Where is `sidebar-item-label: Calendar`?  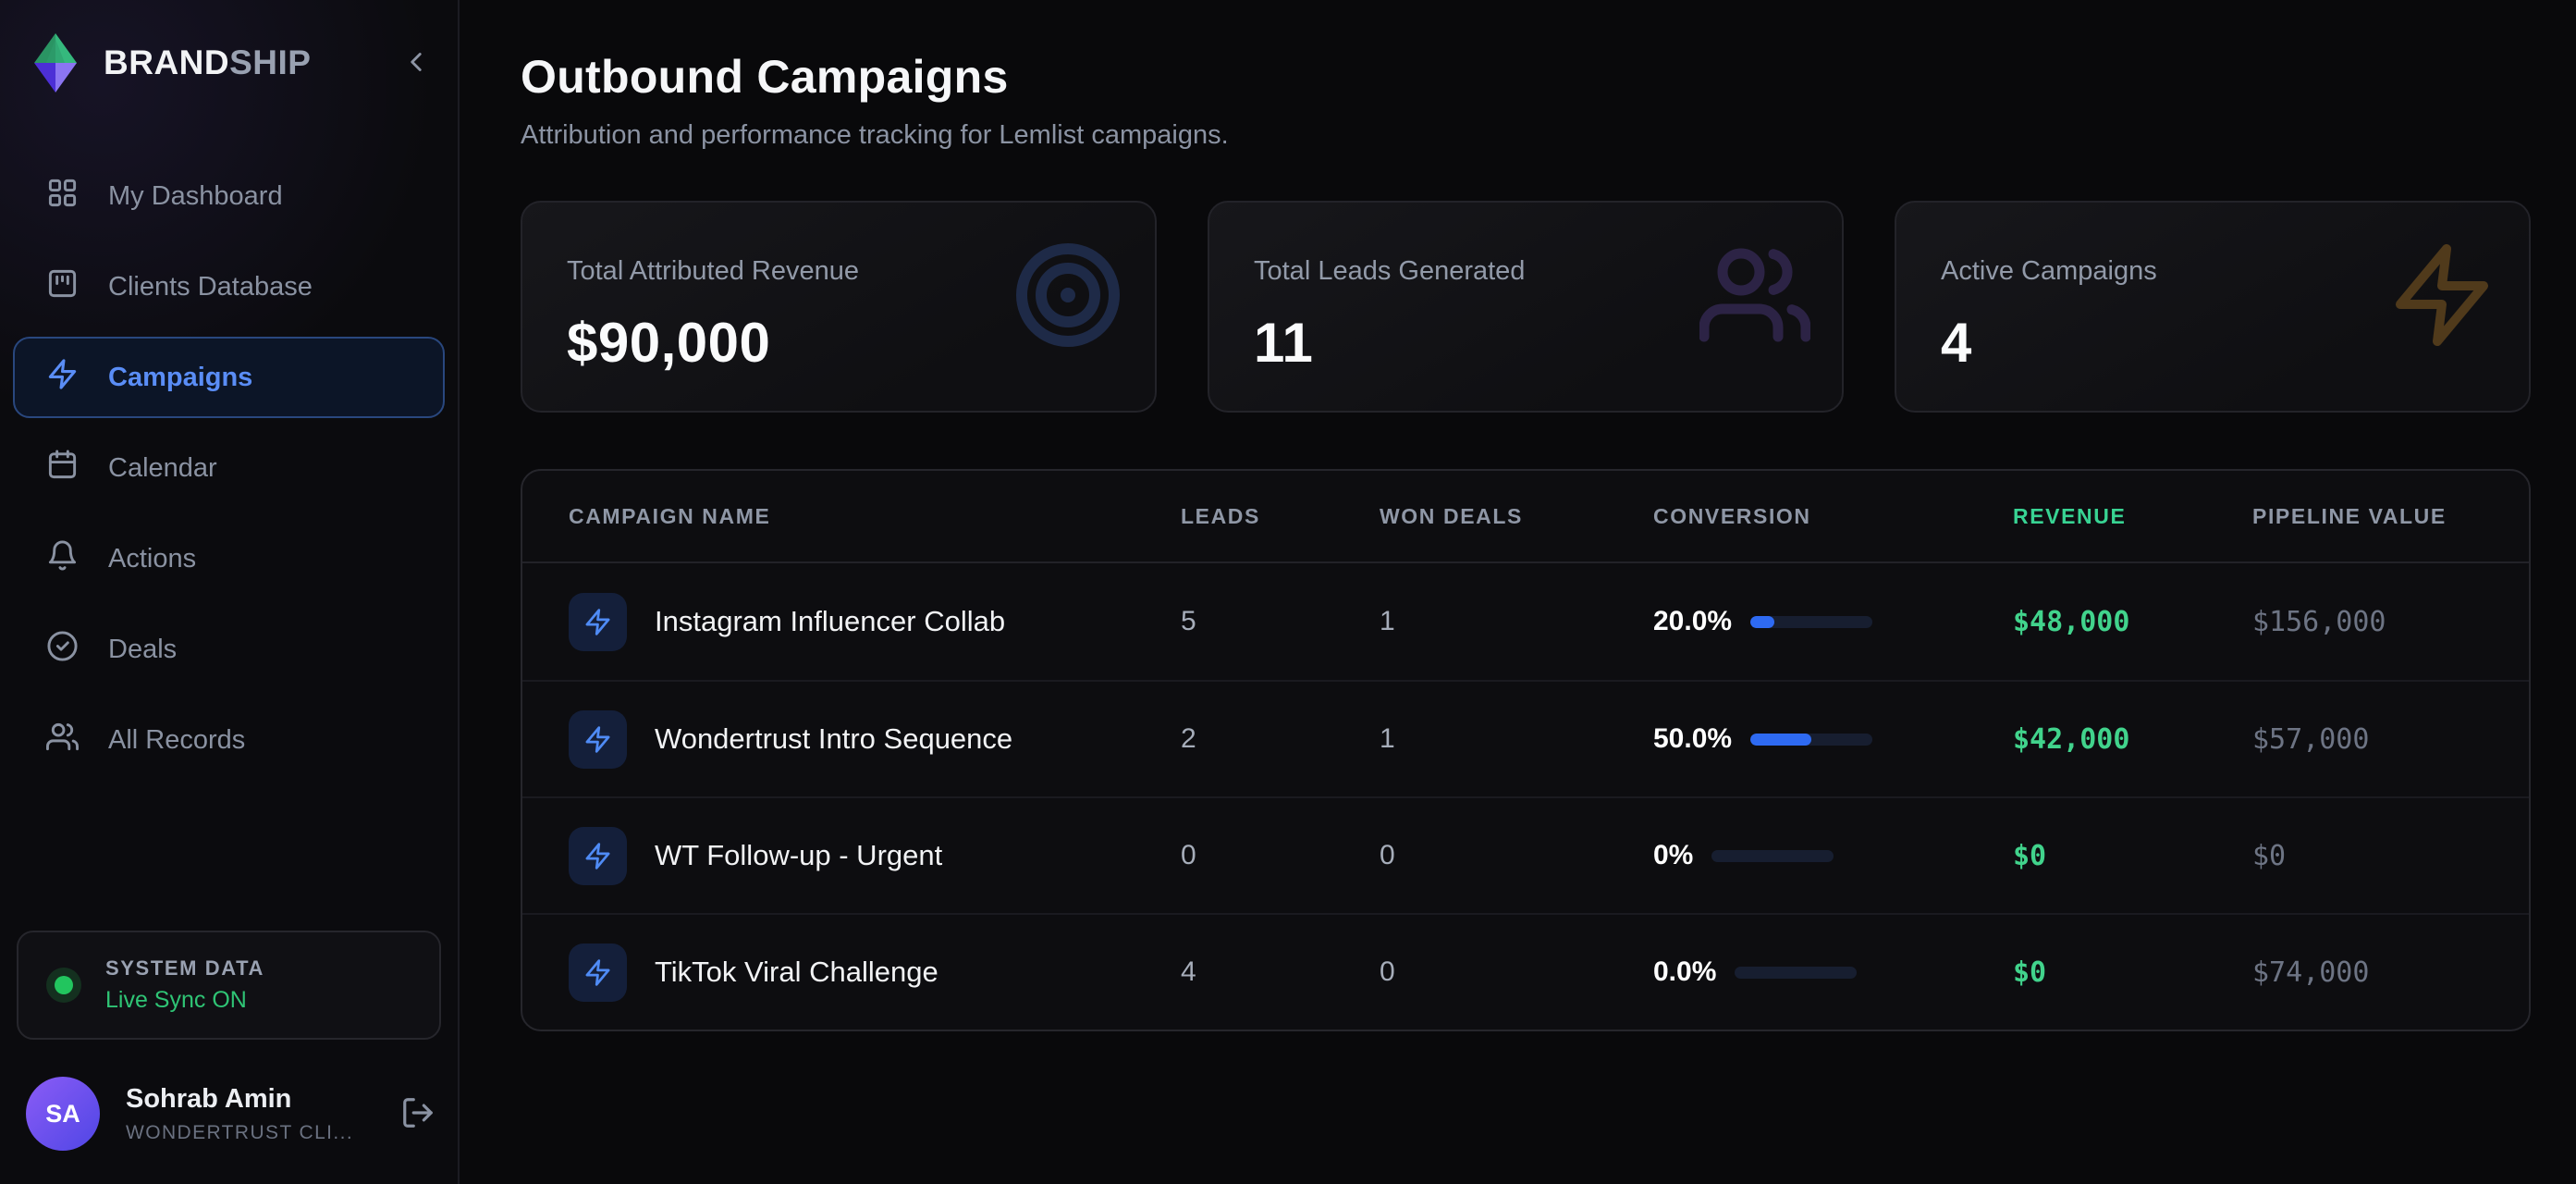
sidebar-item-label: Calendar is located at coordinates (162, 468).